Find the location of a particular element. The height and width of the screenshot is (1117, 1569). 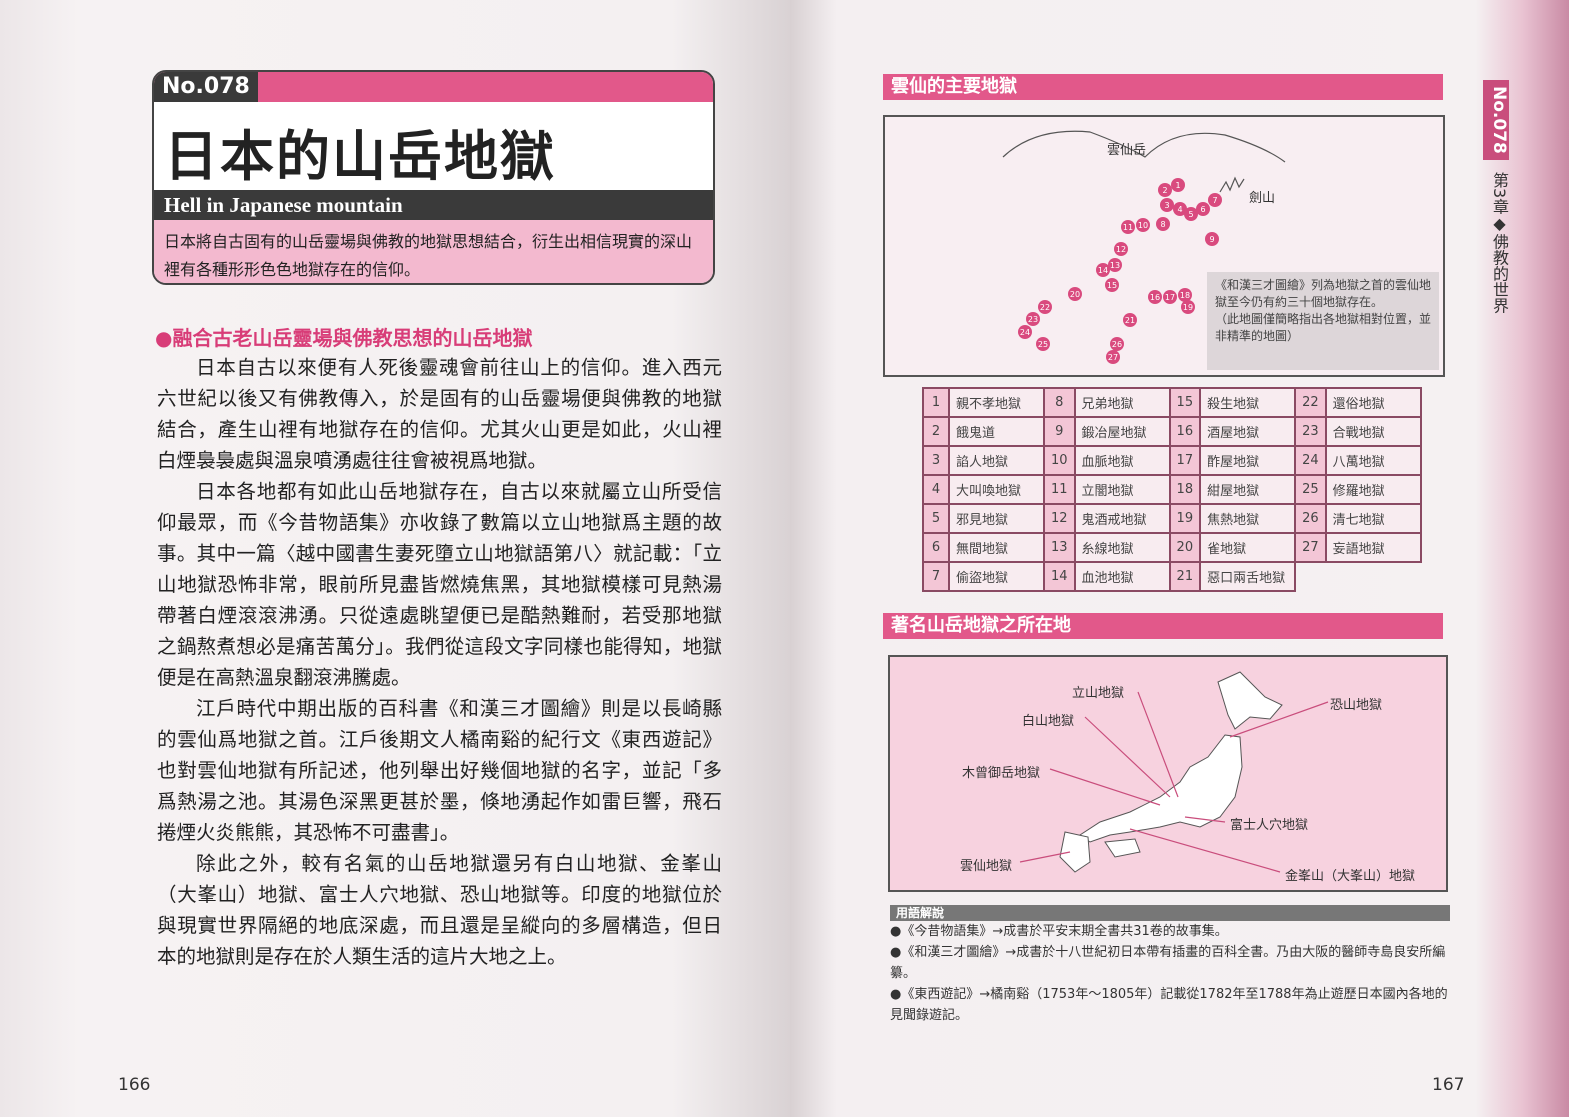

hell-name: 酒屋地獄 is located at coordinates (1248, 431).